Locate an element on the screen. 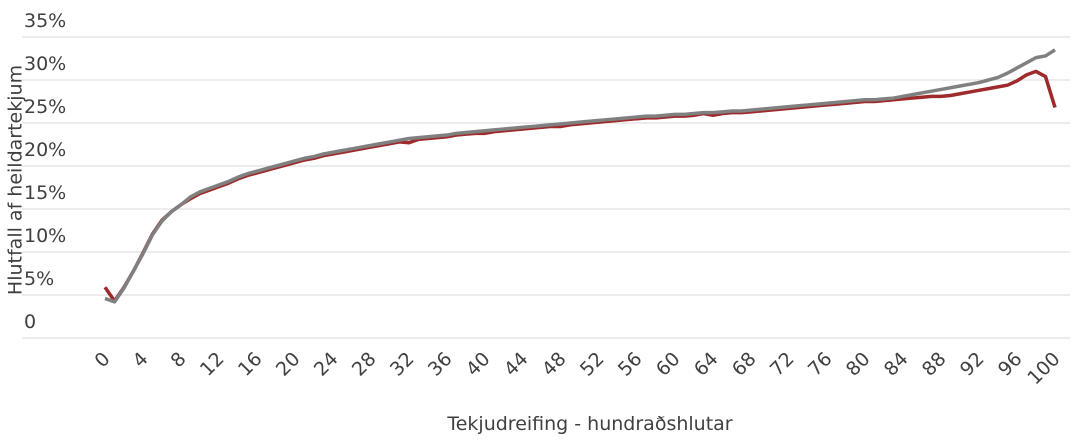 The width and height of the screenshot is (1076, 443). x-tick-label: 40 is located at coordinates (478, 364).